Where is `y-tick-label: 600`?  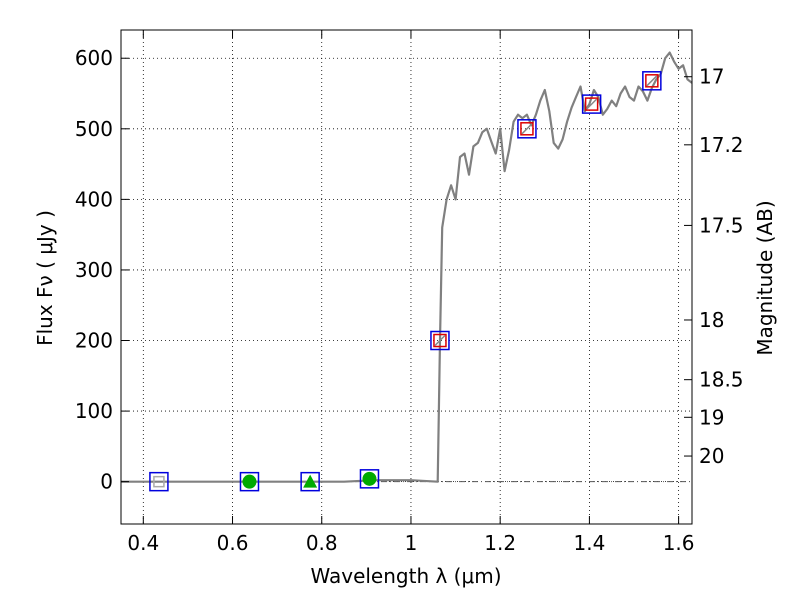 y-tick-label: 600 is located at coordinates (94, 58).